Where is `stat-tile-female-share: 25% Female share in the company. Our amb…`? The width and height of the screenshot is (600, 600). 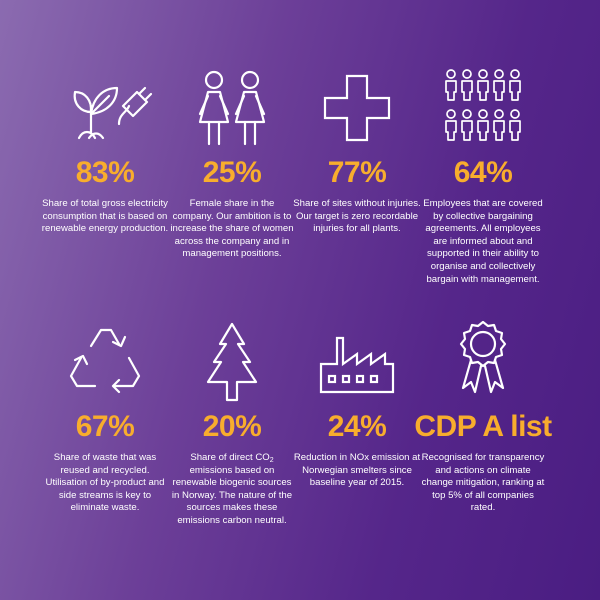 stat-tile-female-share: 25% Female share in the company. Our amb… is located at coordinates (232, 163).